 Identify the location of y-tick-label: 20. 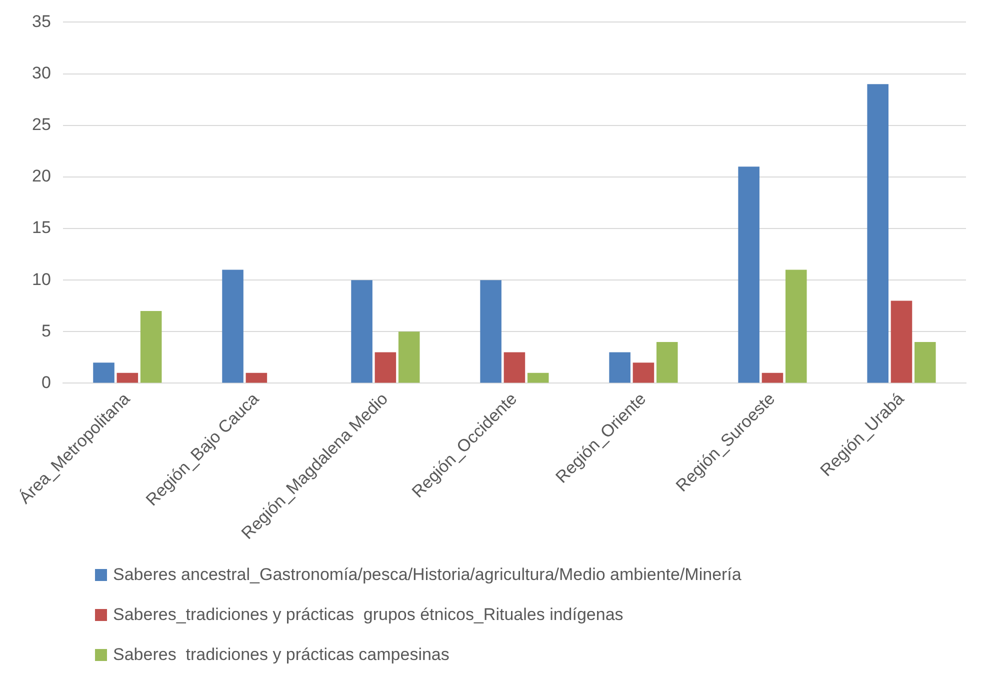
(41, 176).